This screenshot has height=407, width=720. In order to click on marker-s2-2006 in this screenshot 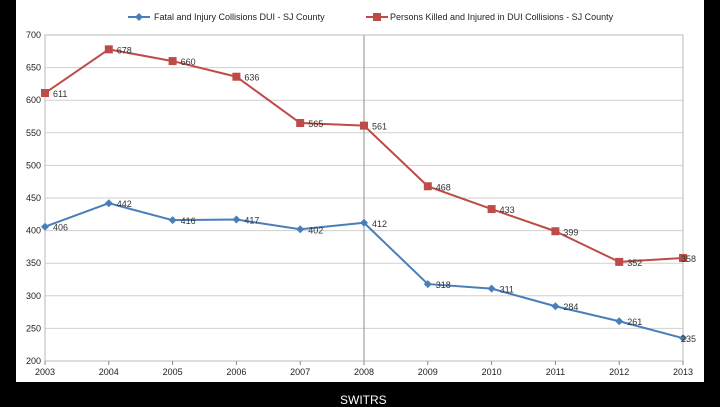, I will do `click(236, 76)`.